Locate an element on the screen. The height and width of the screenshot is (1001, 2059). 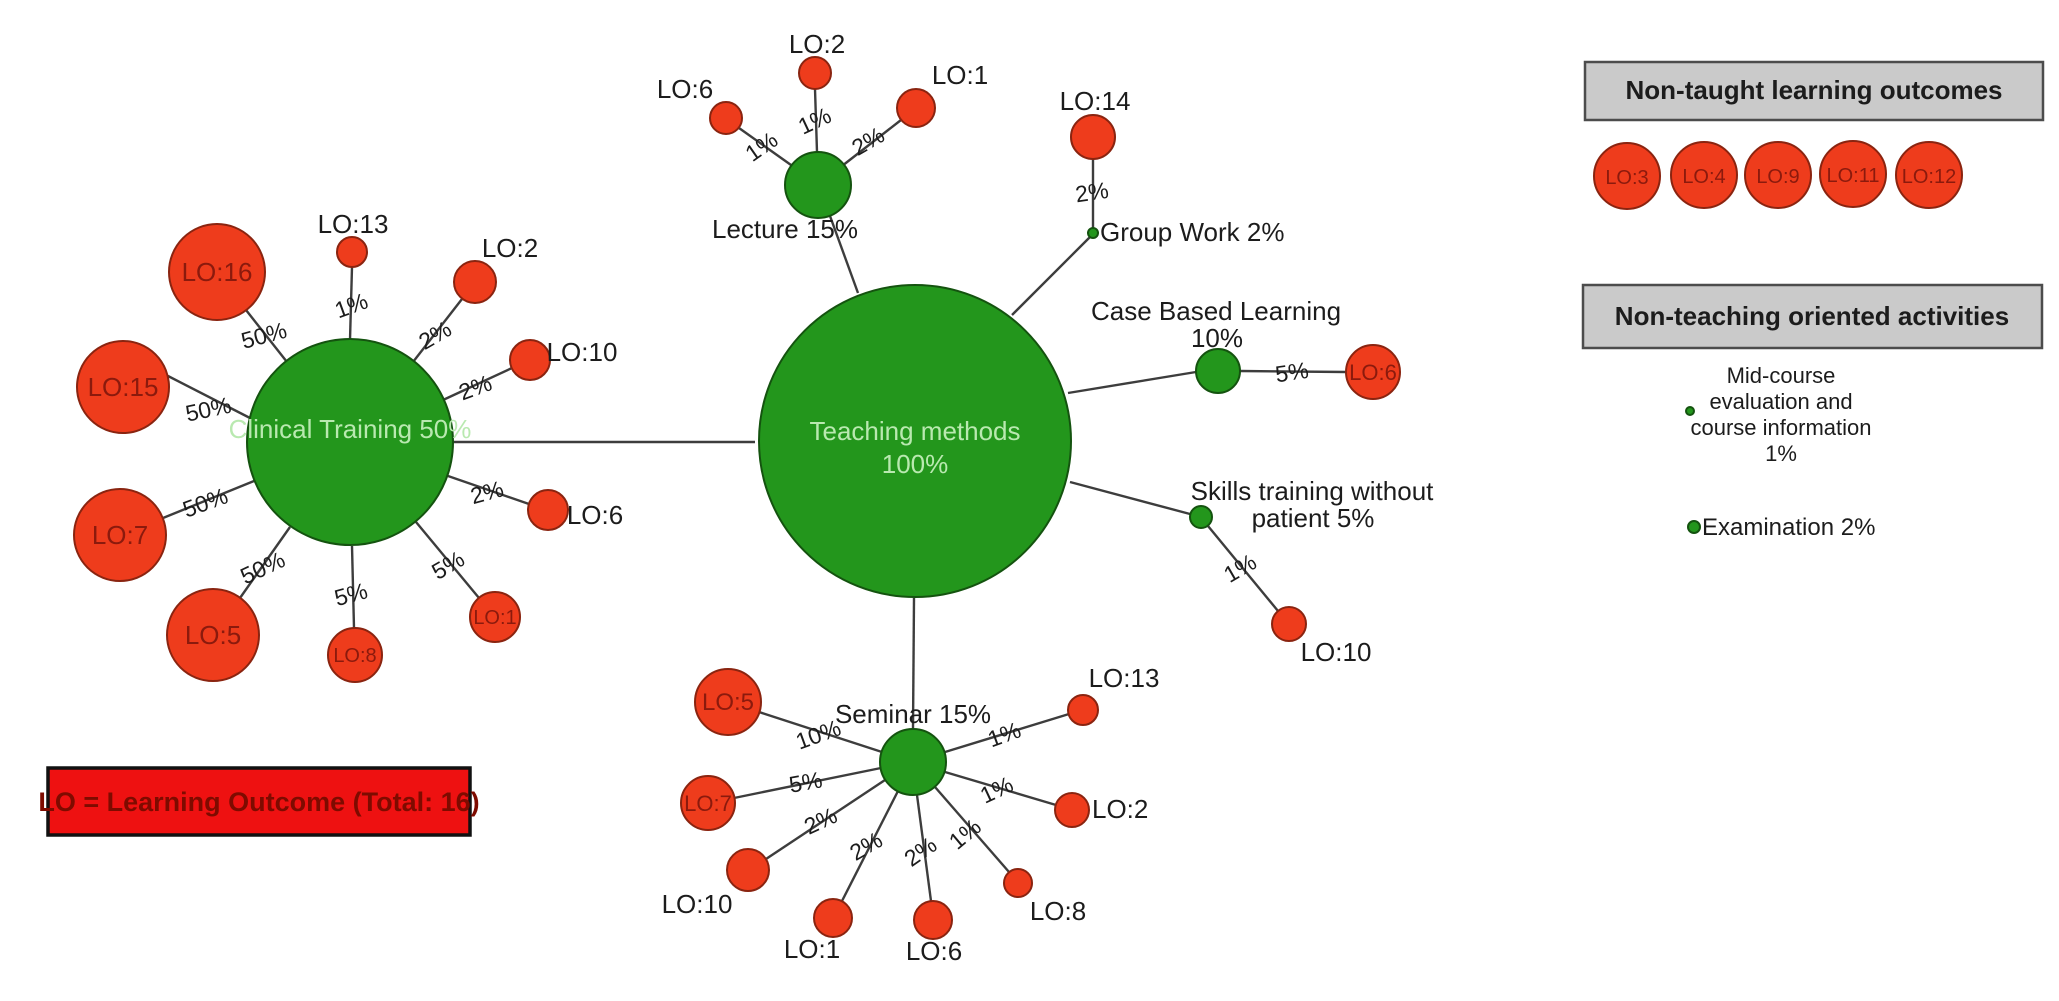
lo-node-seminar-lo1 is located at coordinates (833, 918).